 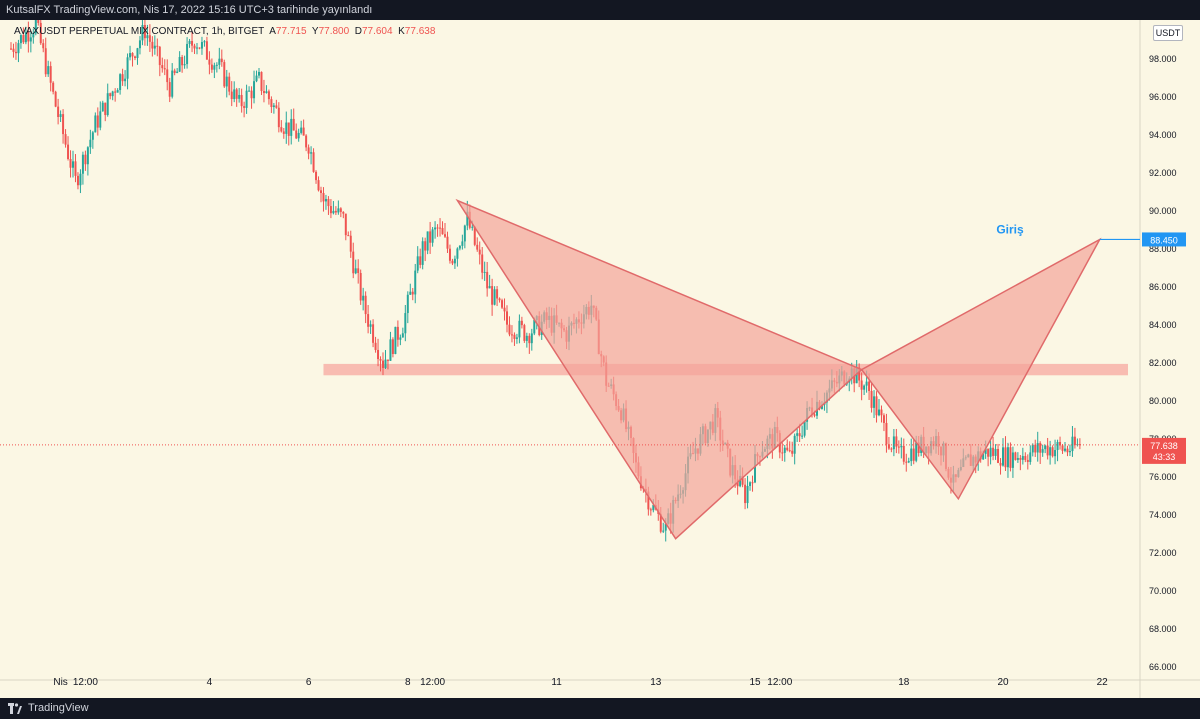 What do you see at coordinates (432, 682) in the screenshot?
I see `x-tick-label: 12:00` at bounding box center [432, 682].